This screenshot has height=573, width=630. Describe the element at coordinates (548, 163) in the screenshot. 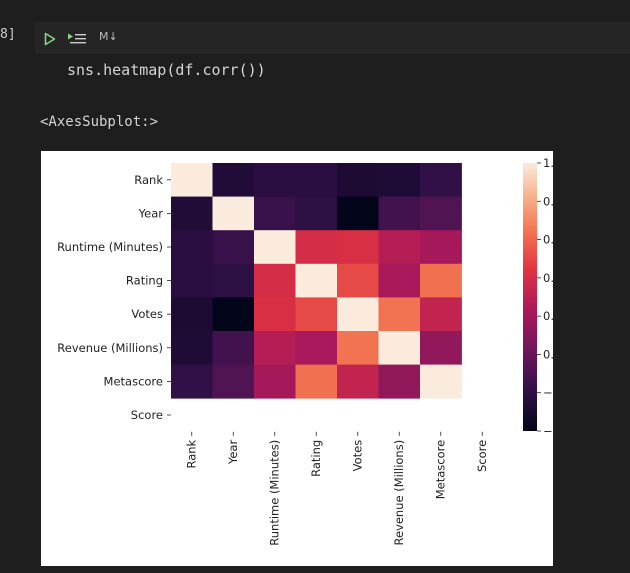

I see `colorbar-tick-label: 1.0` at that location.